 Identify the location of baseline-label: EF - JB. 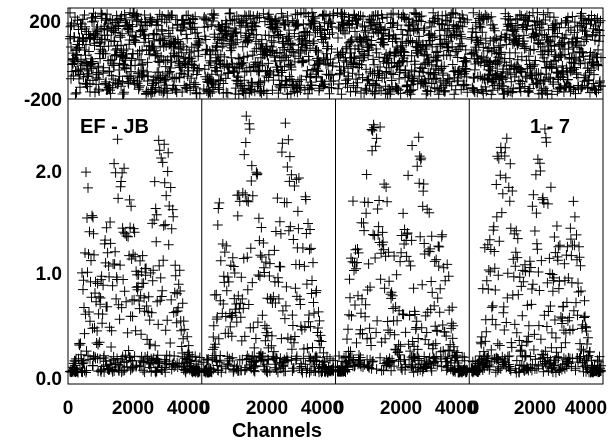
(114, 127).